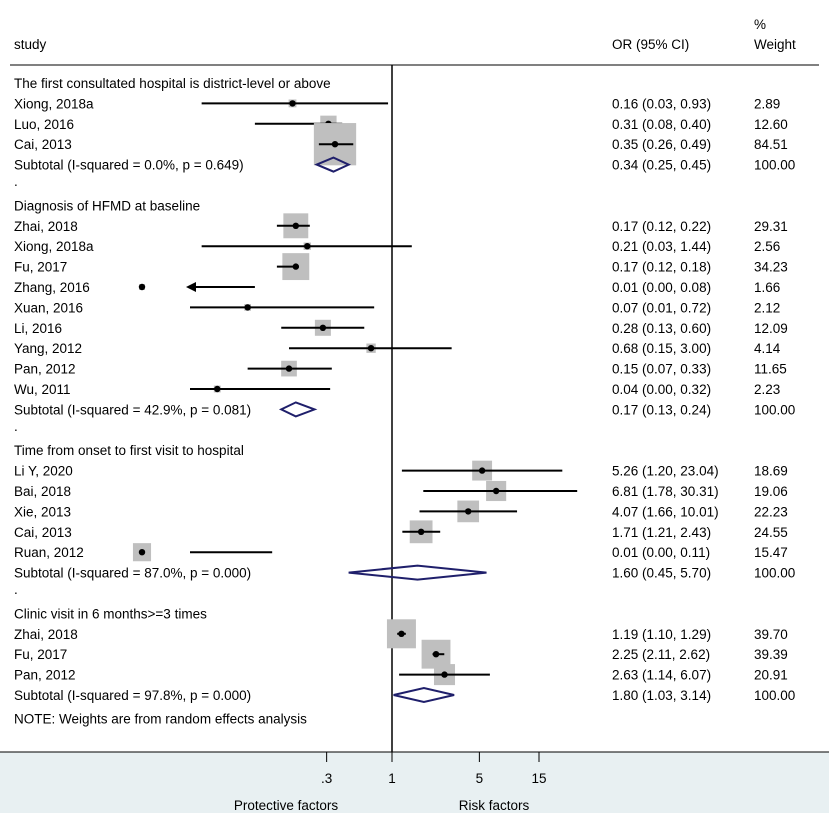 This screenshot has width=829, height=813. Describe the element at coordinates (48, 348) in the screenshot. I see `study-label: Yang, 2012` at that location.